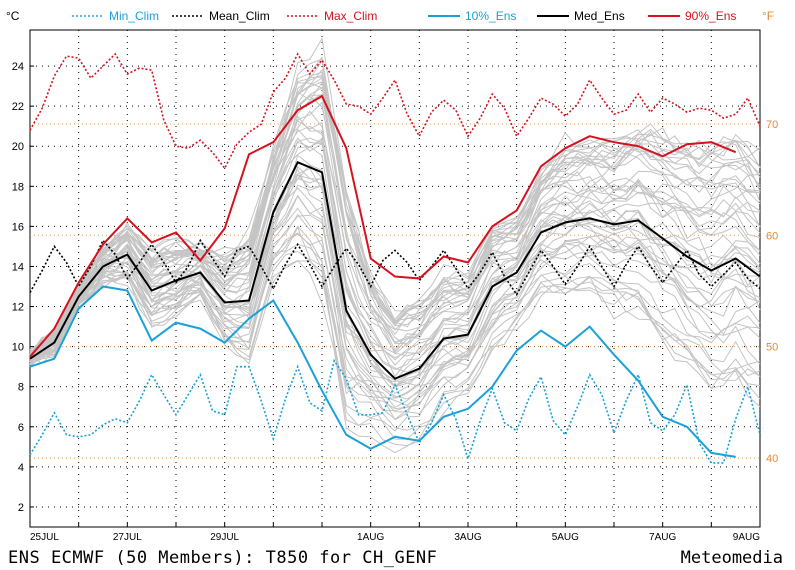  Describe the element at coordinates (772, 348) in the screenshot. I see `fahrenheit-tick-label: 50` at that location.